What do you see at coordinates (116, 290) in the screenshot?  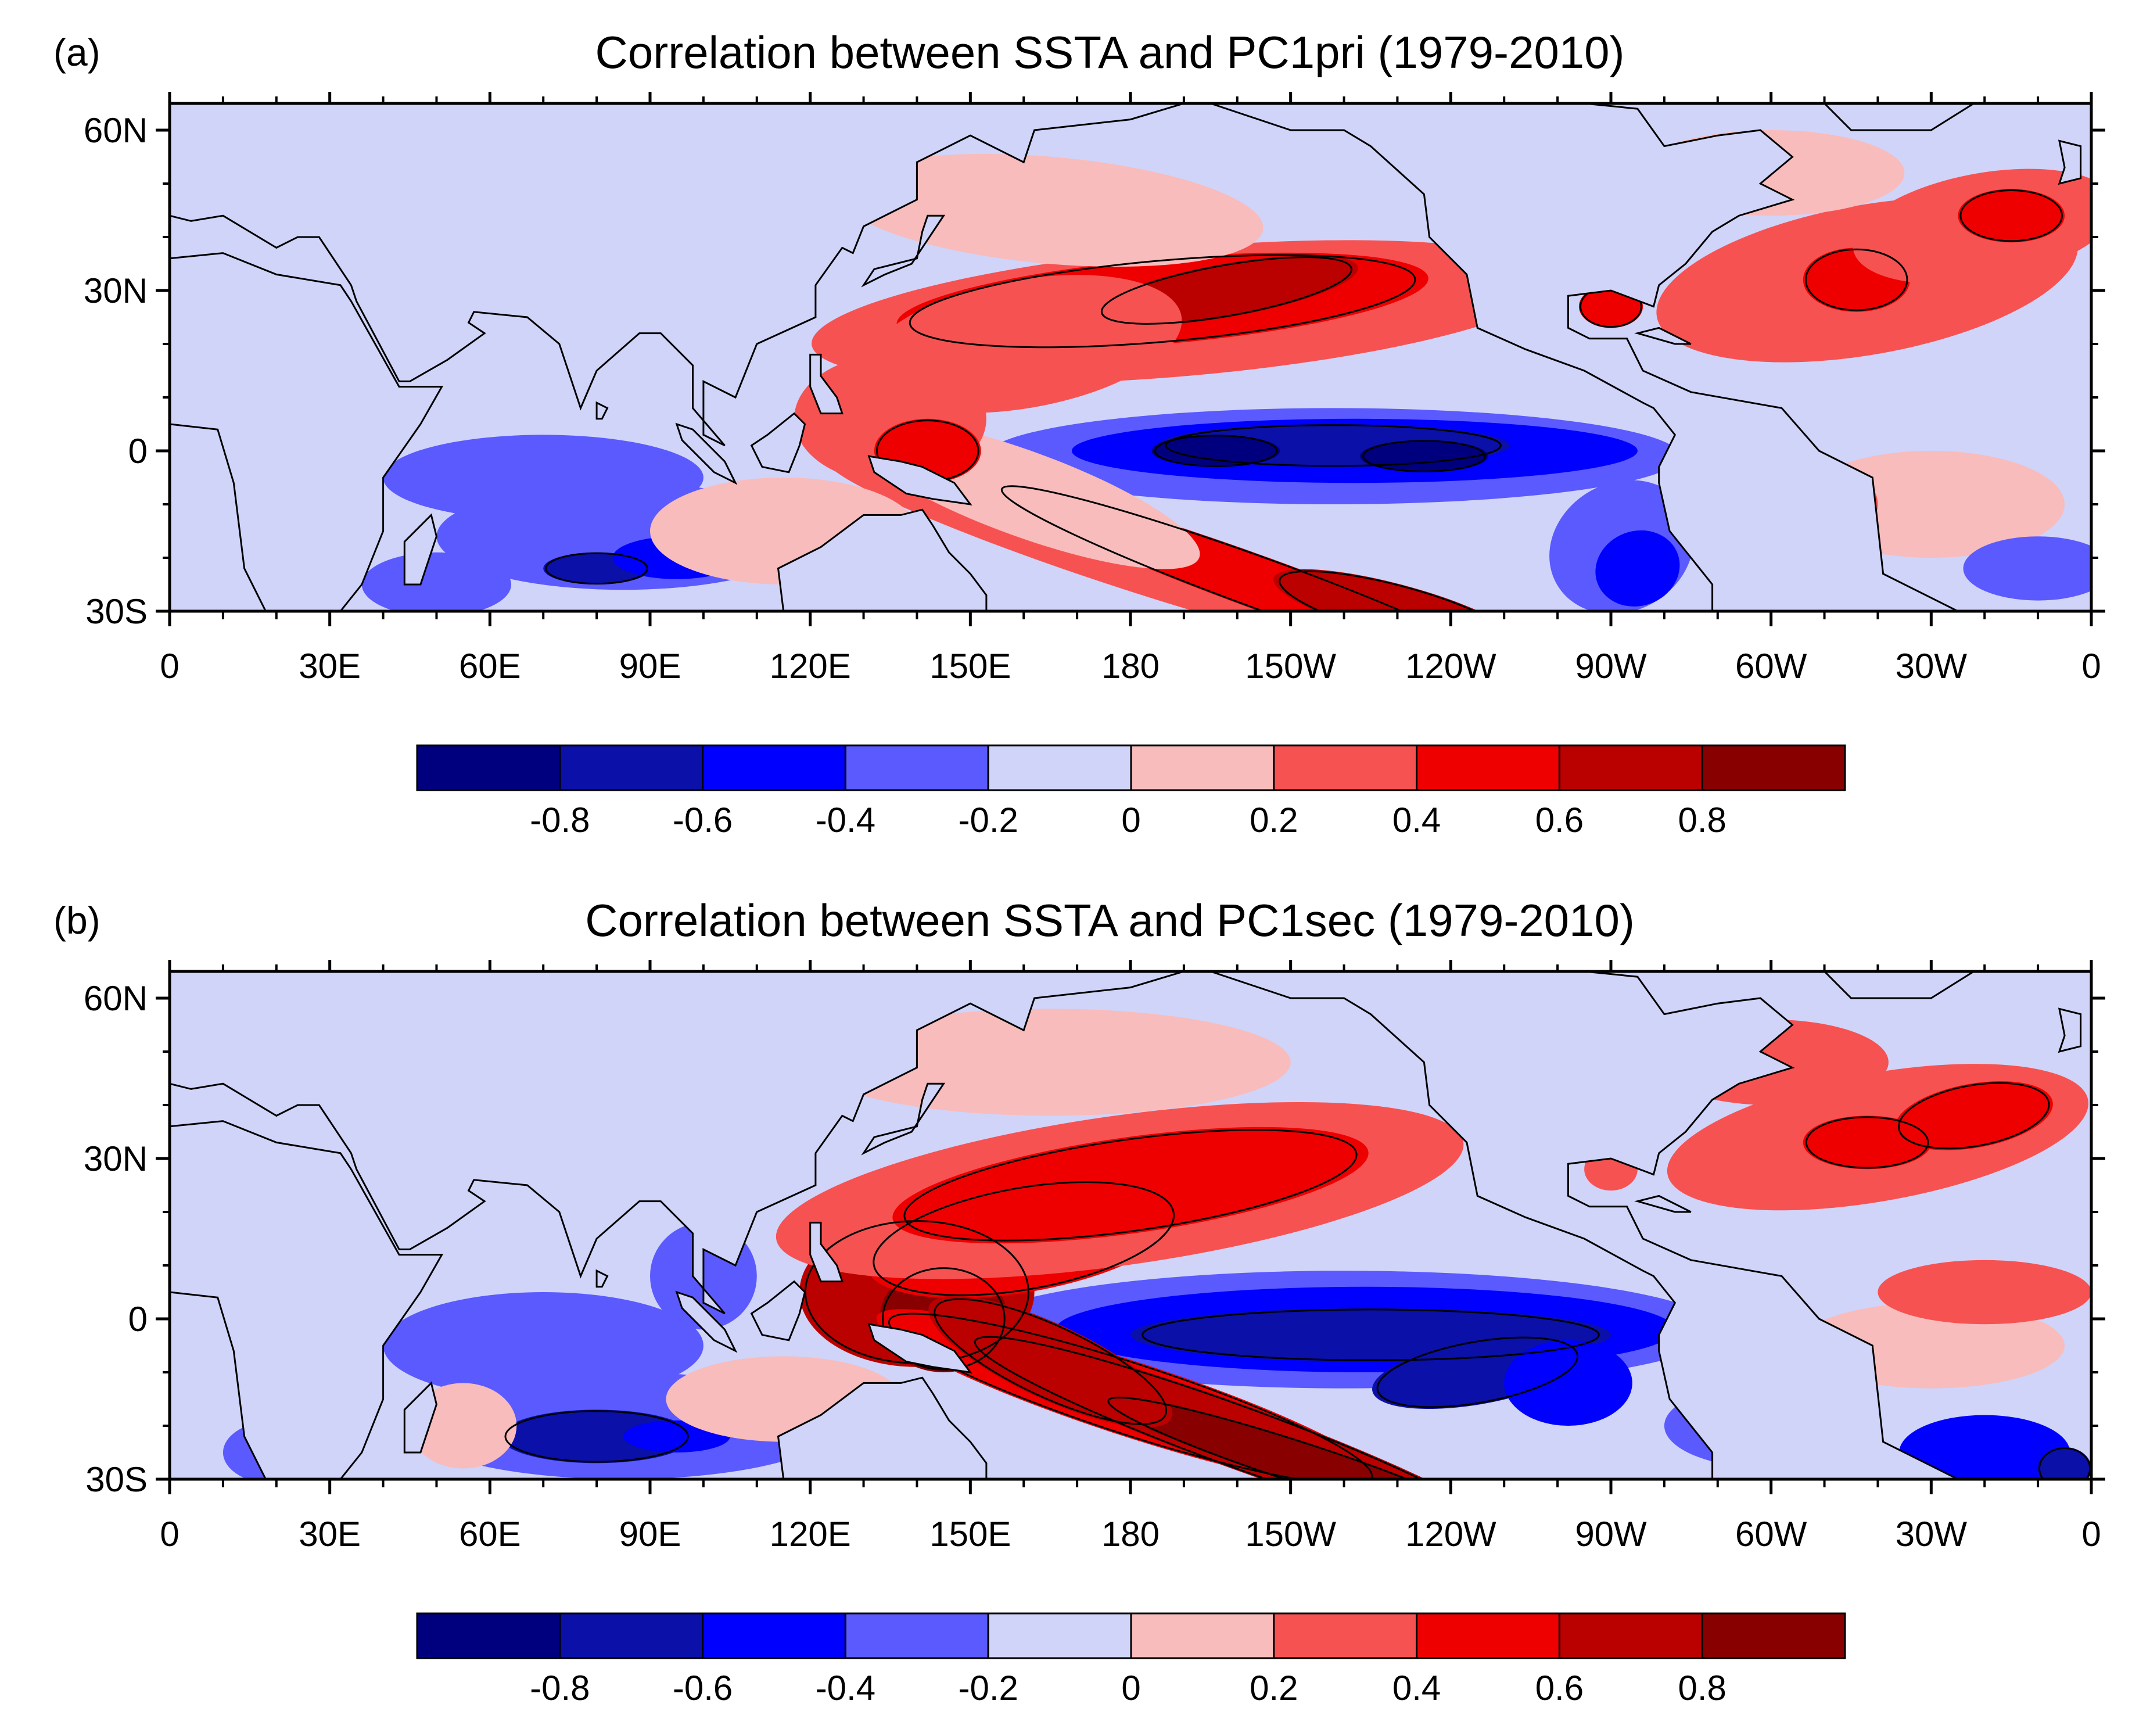 I see `lat-tick-label: 30N` at bounding box center [116, 290].